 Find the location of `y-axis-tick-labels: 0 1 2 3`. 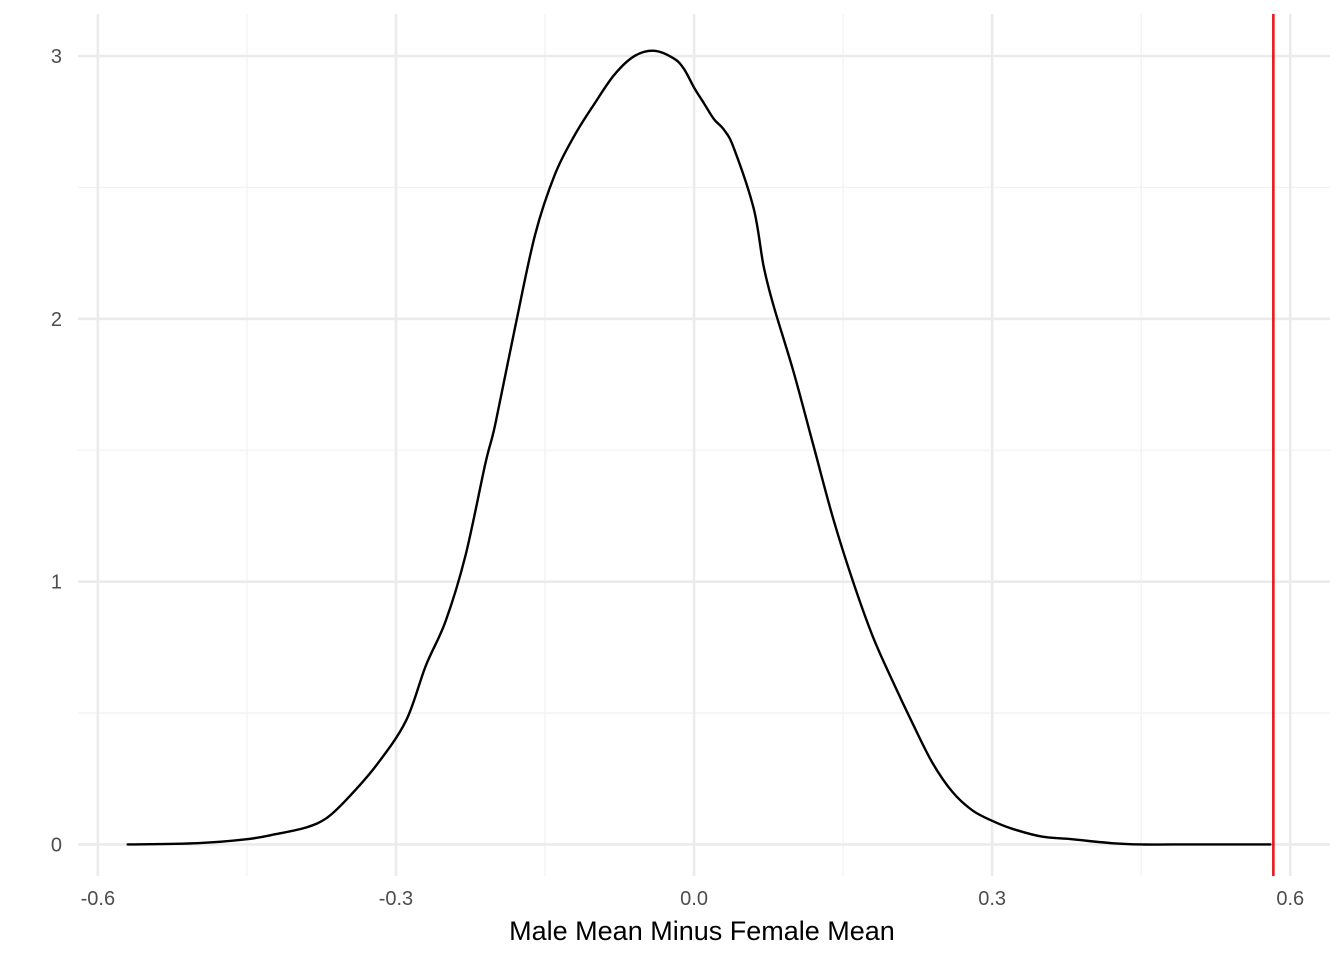

y-axis-tick-labels: 0 1 2 3 is located at coordinates (56, 451).